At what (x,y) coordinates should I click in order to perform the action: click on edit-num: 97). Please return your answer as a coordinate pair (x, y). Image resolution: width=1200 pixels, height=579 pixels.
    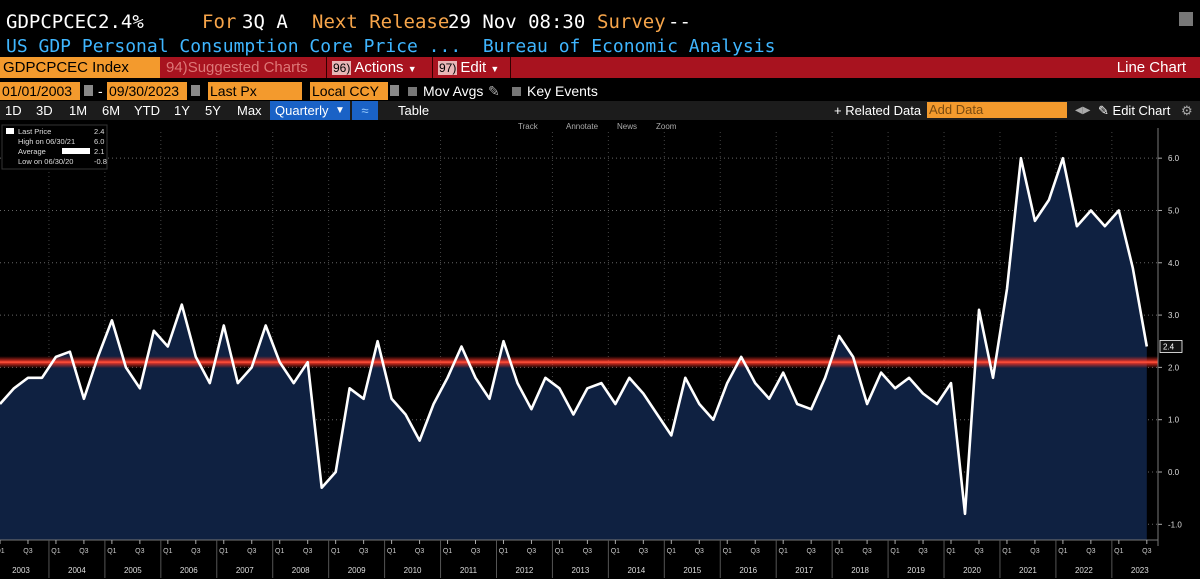
    Looking at the image, I should click on (448, 68).